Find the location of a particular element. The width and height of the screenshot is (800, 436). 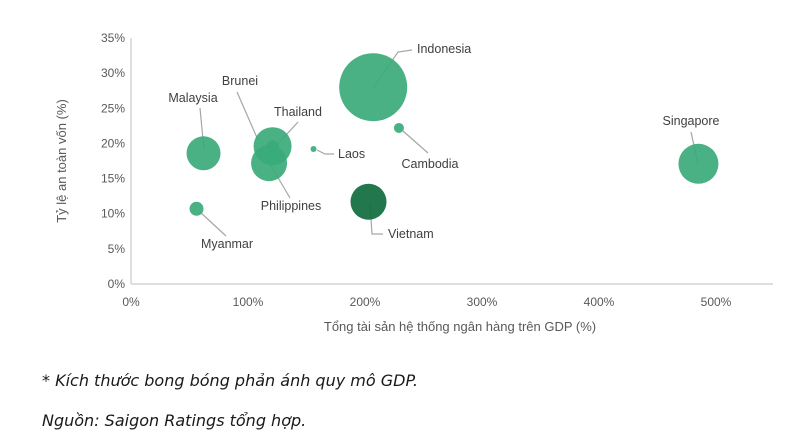

label-singapore: Singapore is located at coordinates (691, 121).